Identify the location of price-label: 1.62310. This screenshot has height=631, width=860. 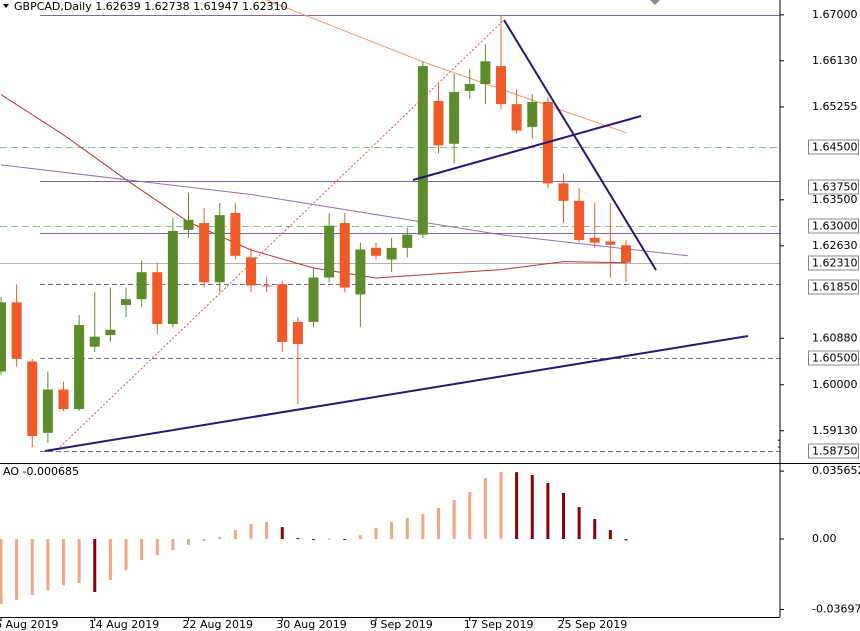
(835, 263).